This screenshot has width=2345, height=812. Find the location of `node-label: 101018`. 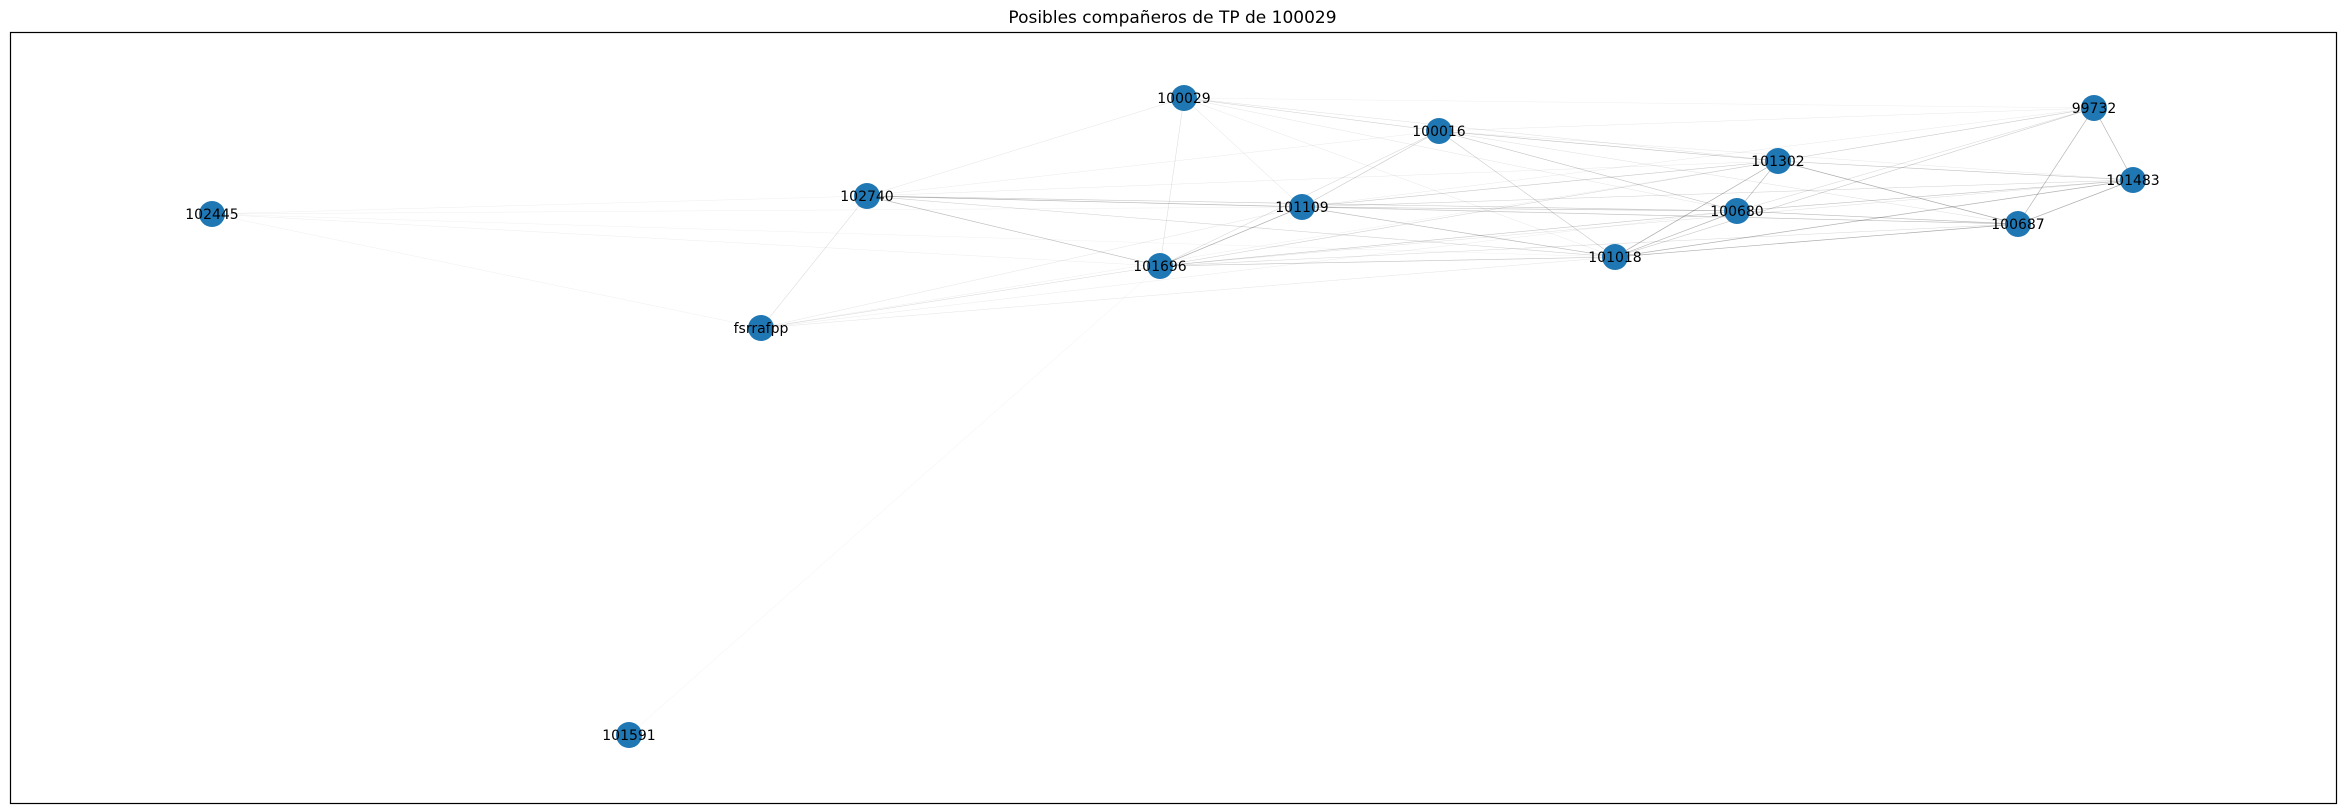

node-label: 101018 is located at coordinates (1614, 258).